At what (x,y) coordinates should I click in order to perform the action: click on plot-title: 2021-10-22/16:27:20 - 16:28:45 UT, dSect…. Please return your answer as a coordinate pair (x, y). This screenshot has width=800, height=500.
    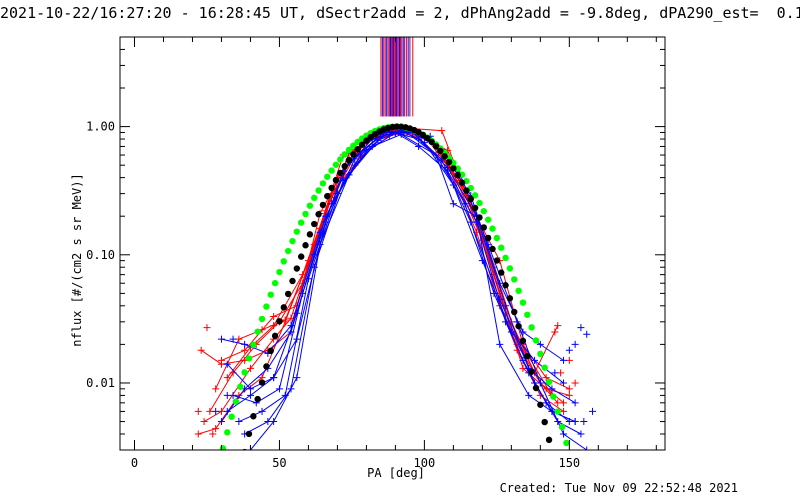
    Looking at the image, I should click on (400, 13).